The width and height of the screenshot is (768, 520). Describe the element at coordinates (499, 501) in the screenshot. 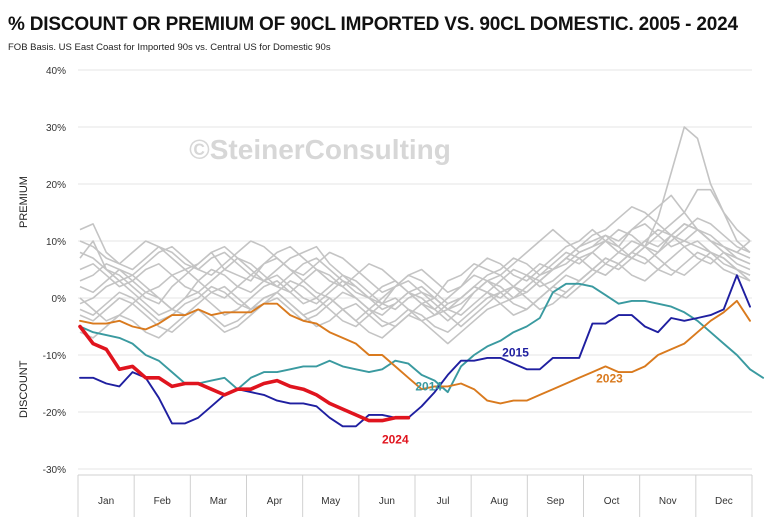

I see `x-tick-label: Aug` at that location.